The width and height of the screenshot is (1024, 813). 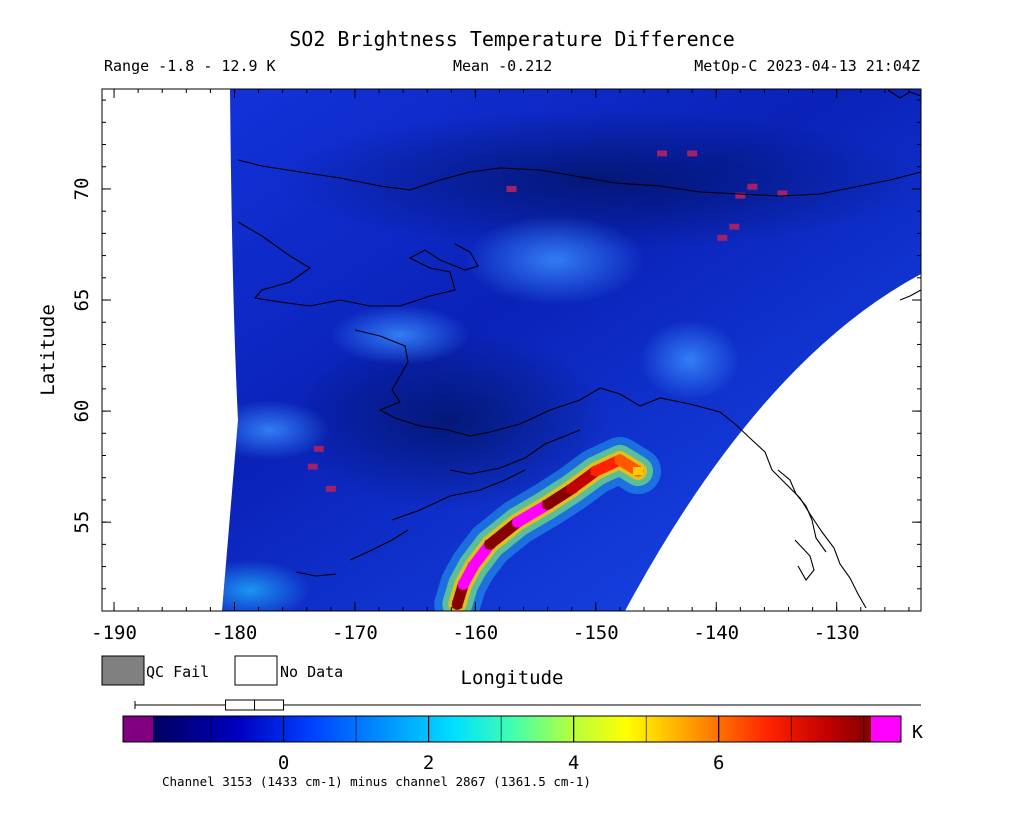 I want to click on colorbar-over, so click(x=886, y=729).